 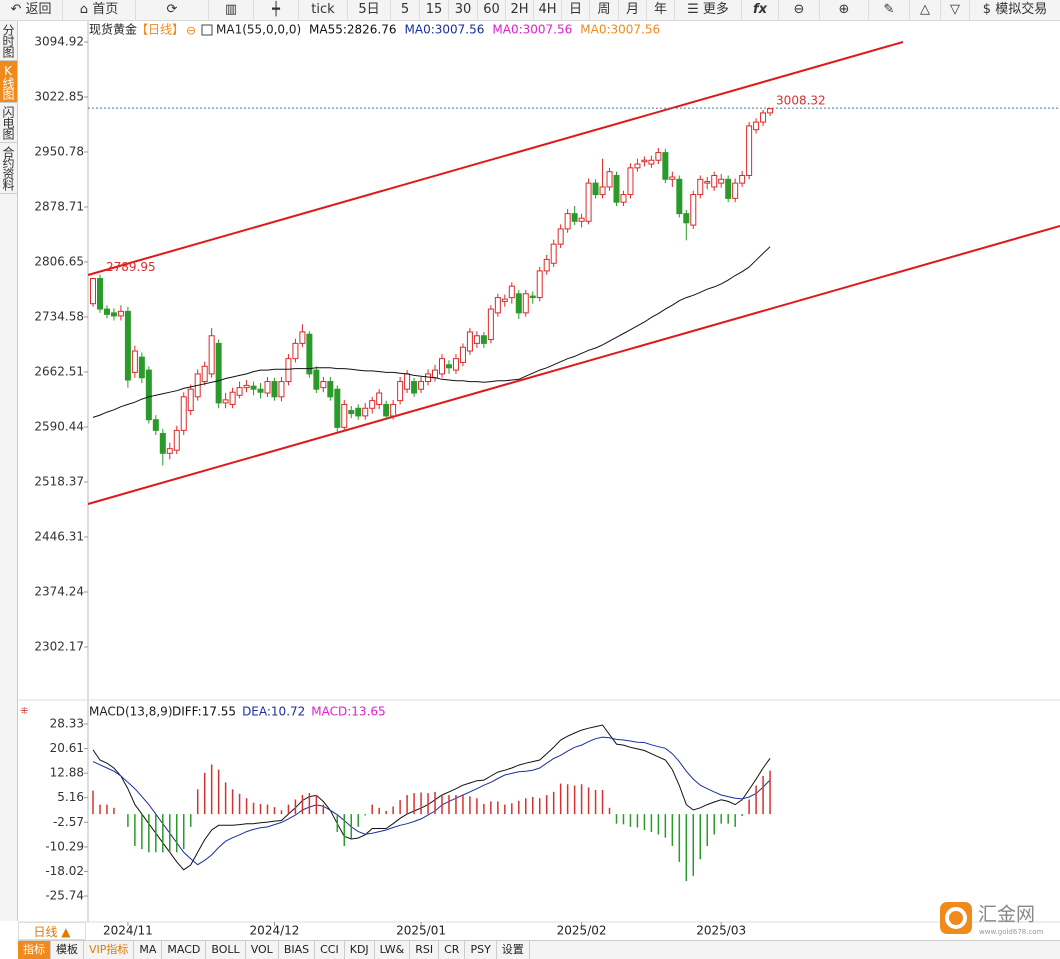 I want to click on chart-icon: ▥, so click(x=231, y=10).